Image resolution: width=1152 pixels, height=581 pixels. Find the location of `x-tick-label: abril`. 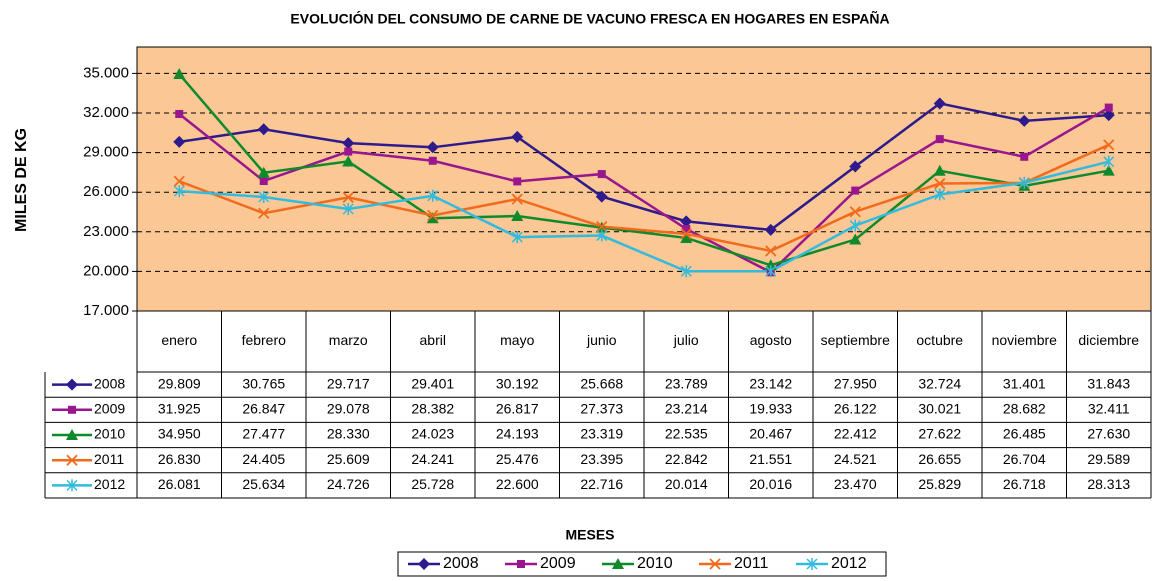

x-tick-label: abril is located at coordinates (433, 340).